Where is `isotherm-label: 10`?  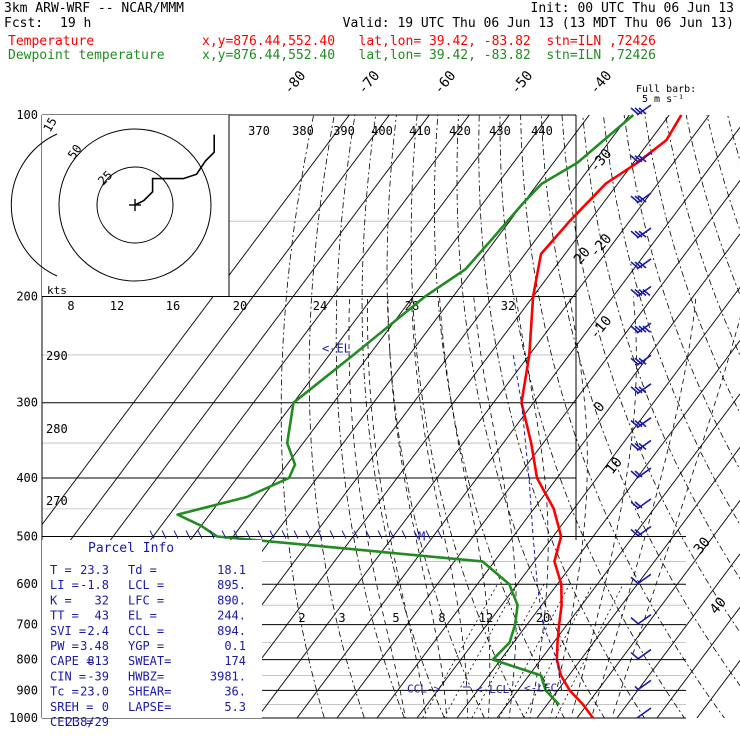 isotherm-label: 10 is located at coordinates (614, 465).